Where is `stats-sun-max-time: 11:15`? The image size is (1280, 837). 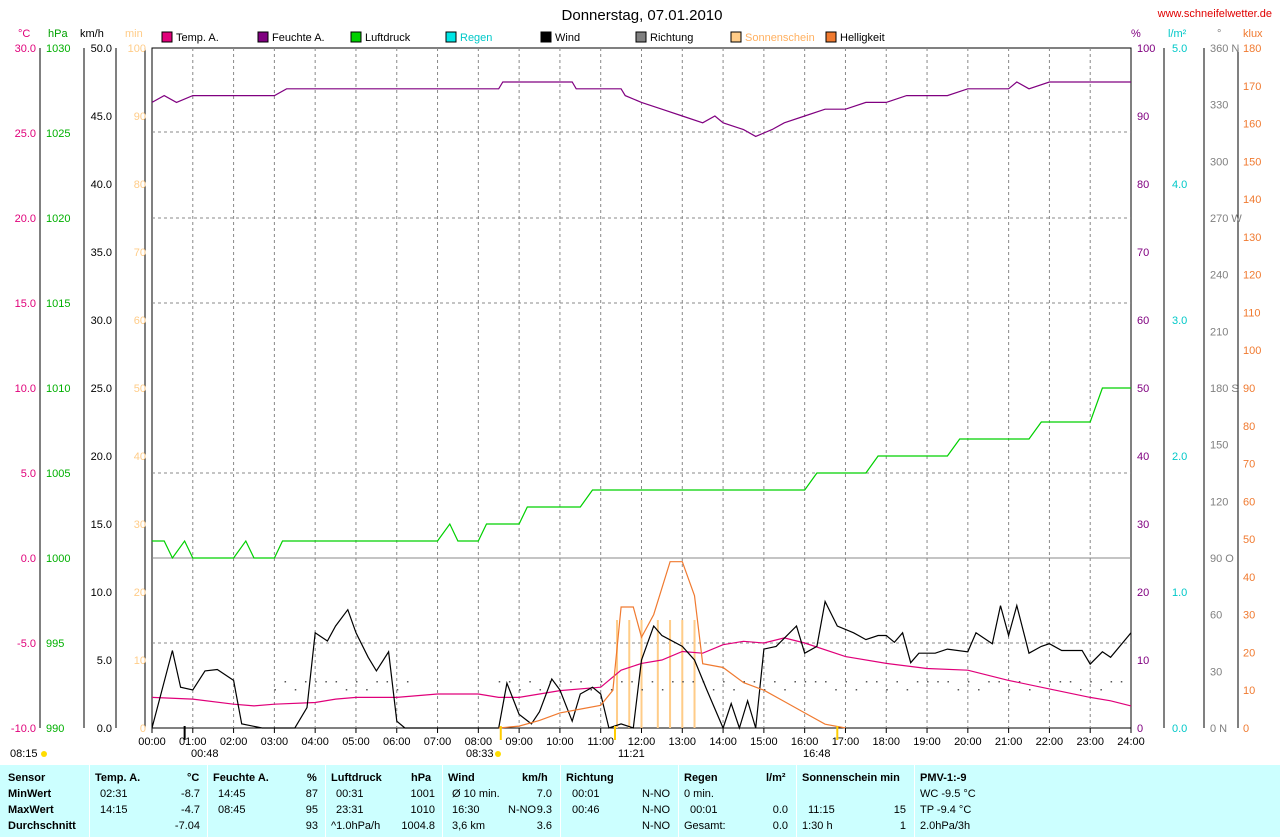
stats-sun-max-time: 11:15 is located at coordinates (821, 810).